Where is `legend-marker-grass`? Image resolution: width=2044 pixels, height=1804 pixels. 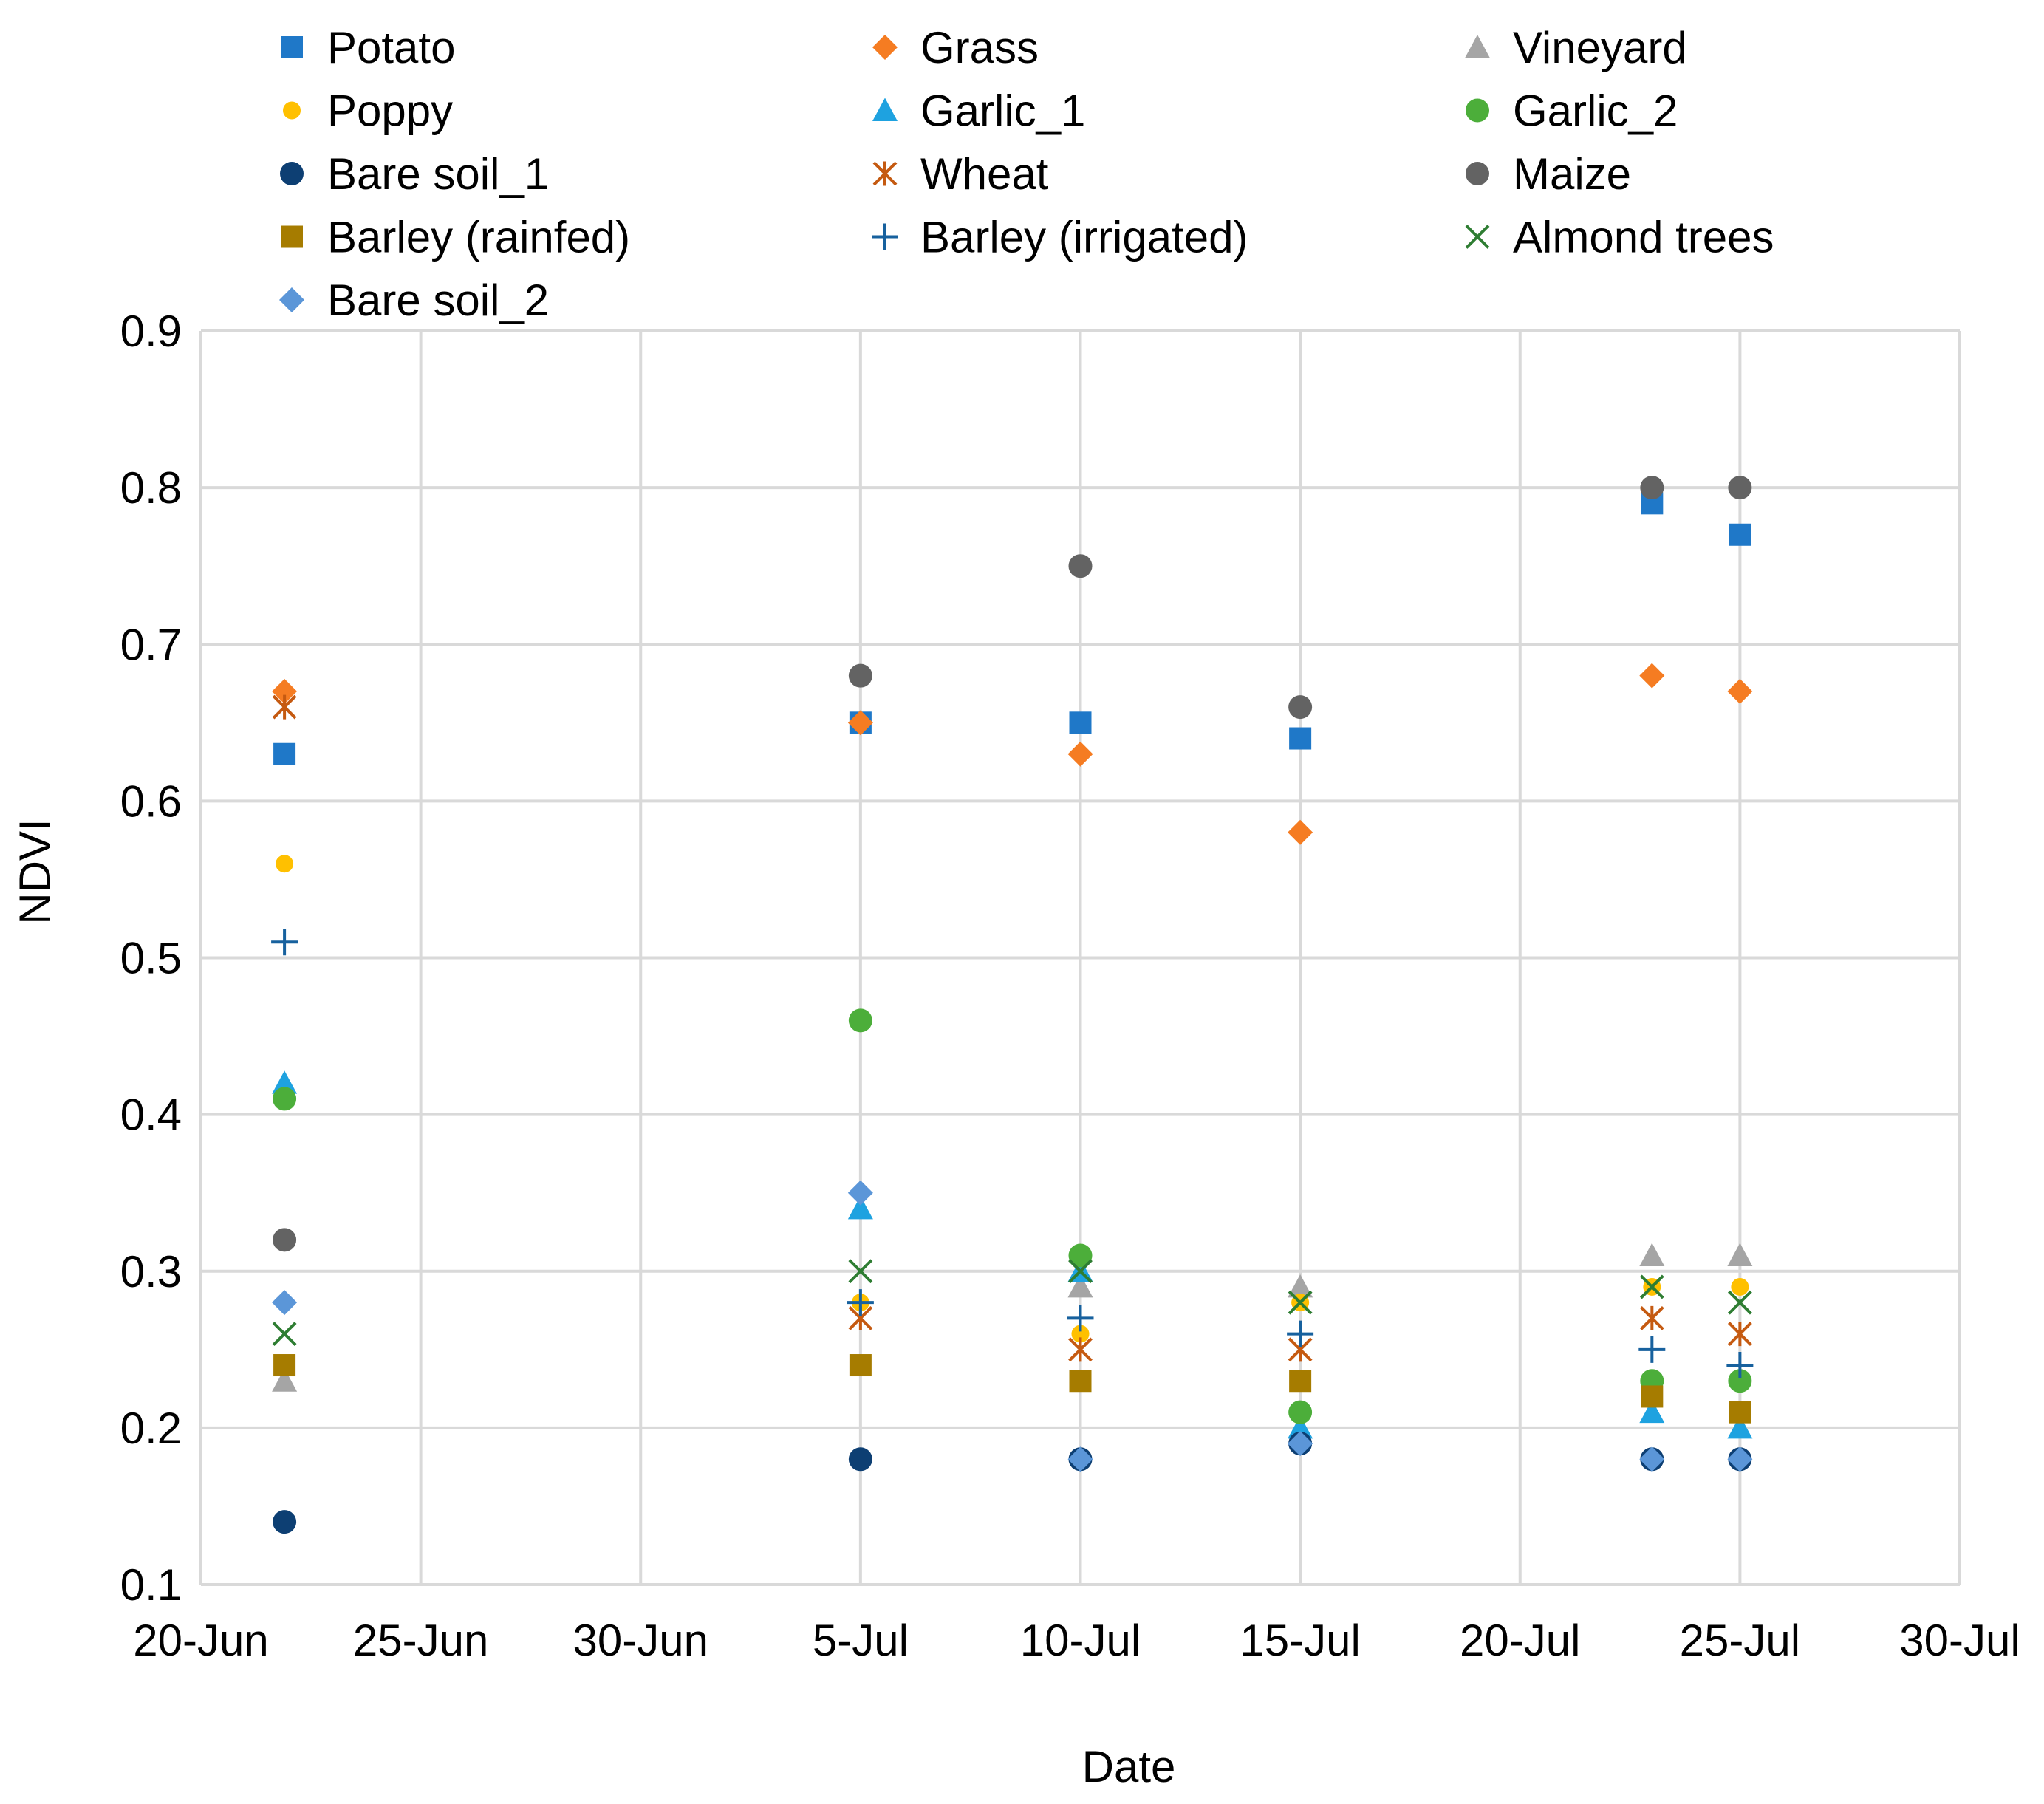 legend-marker-grass is located at coordinates (885, 47).